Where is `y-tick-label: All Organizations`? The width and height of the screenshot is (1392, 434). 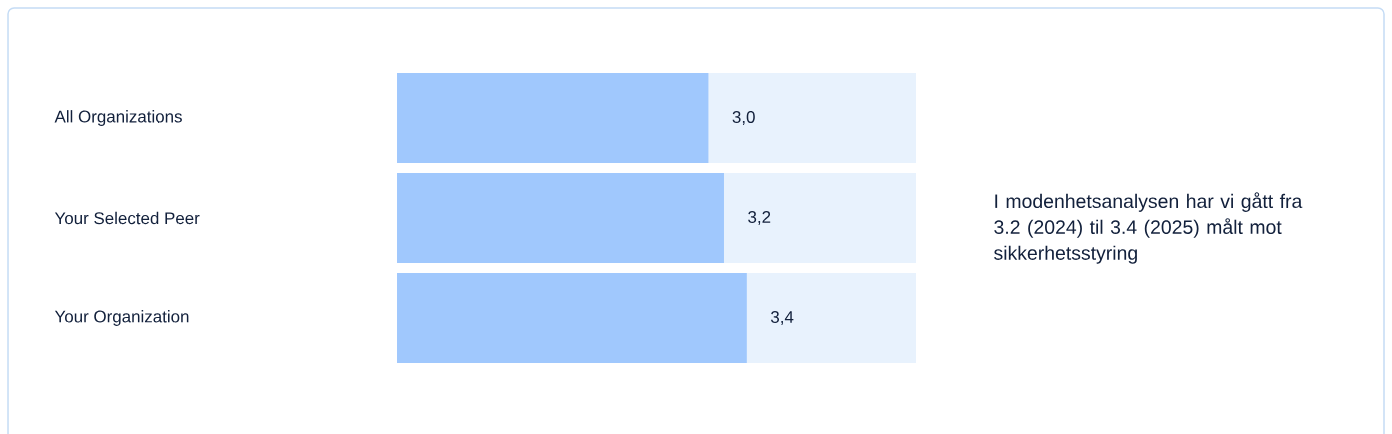
y-tick-label: All Organizations is located at coordinates (118, 118).